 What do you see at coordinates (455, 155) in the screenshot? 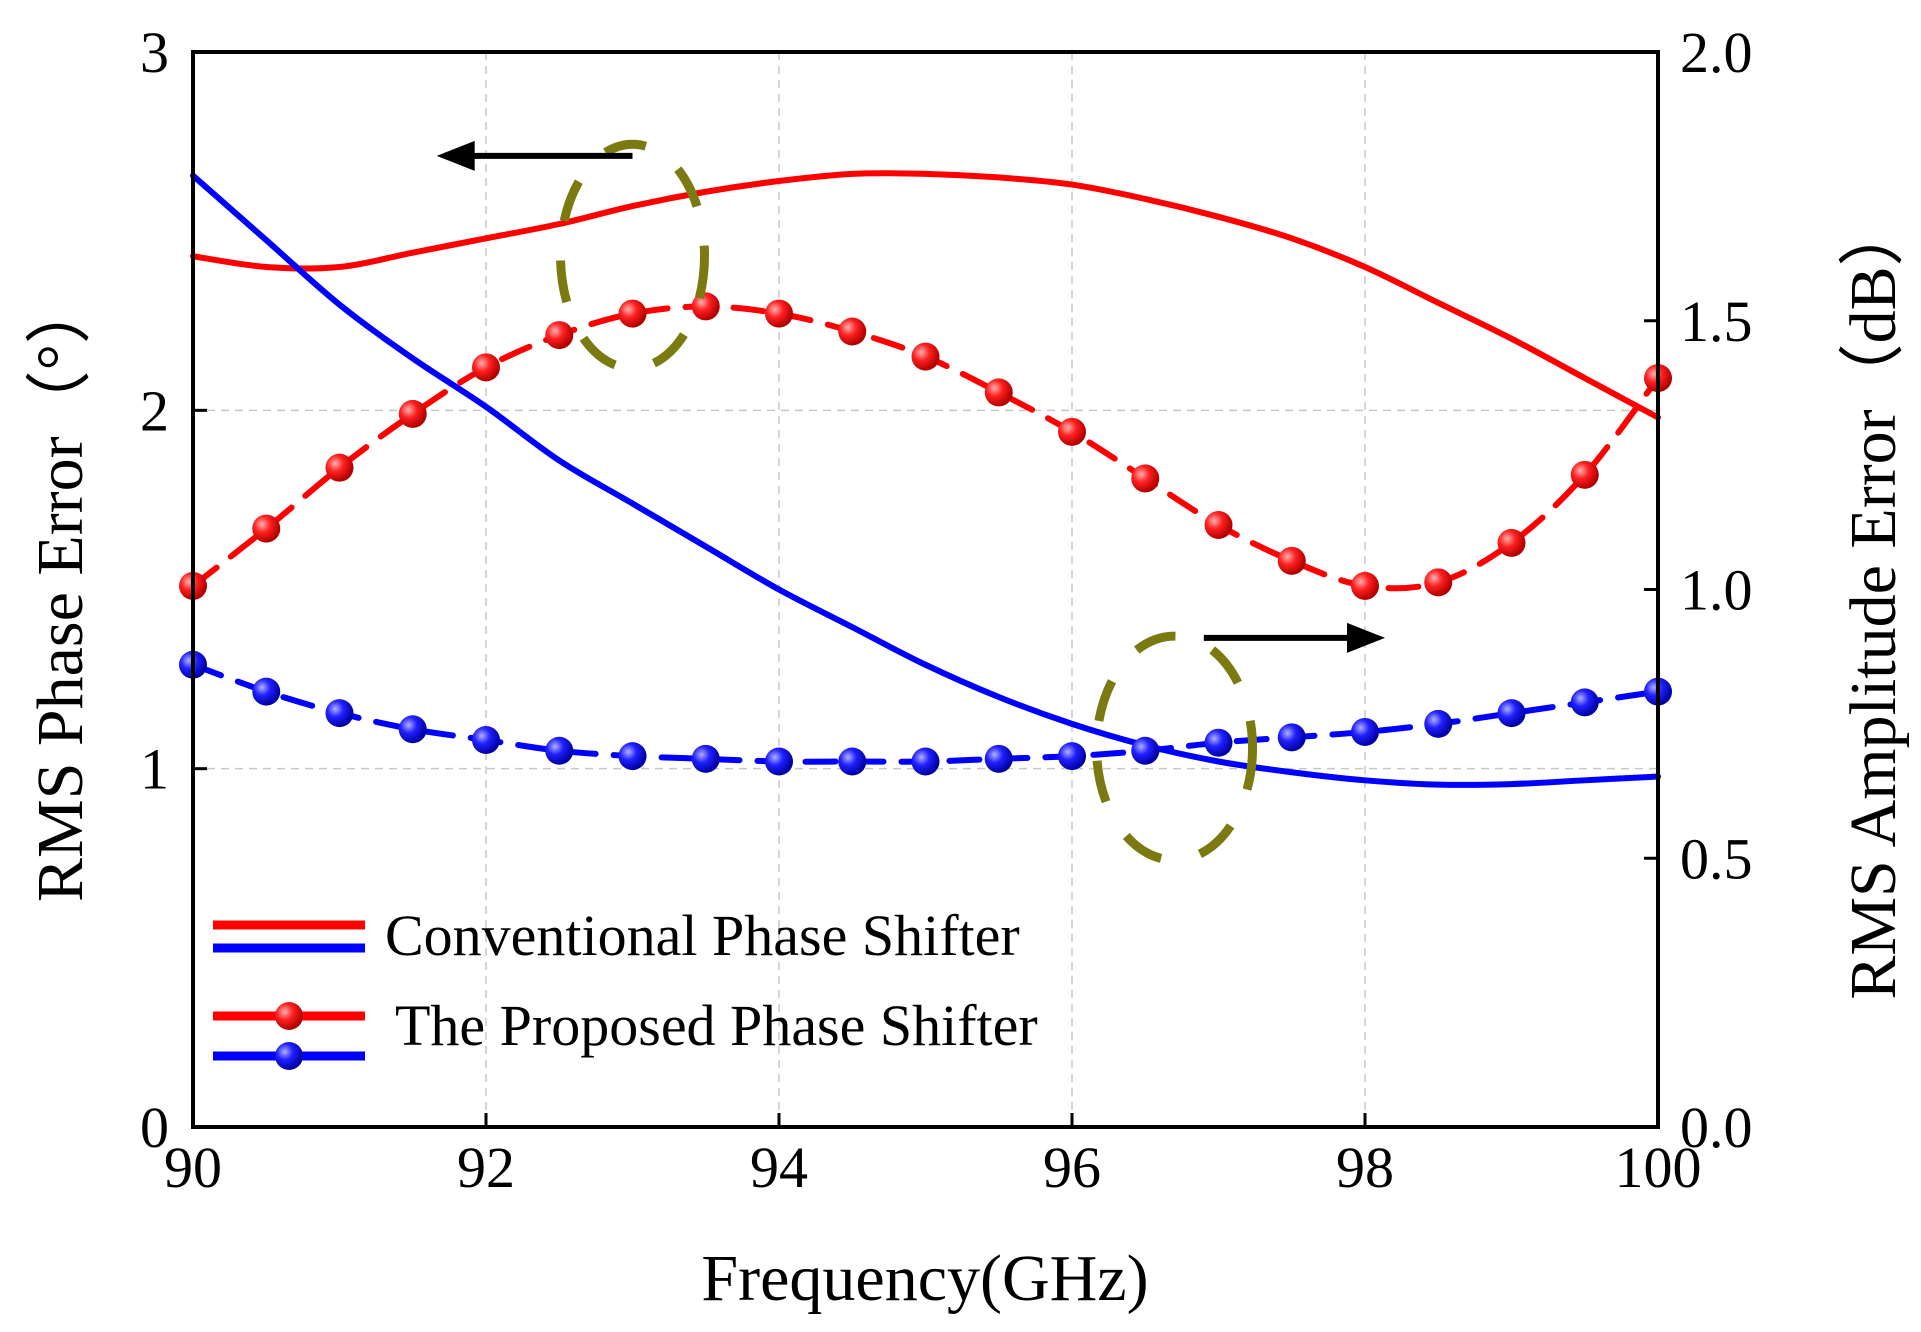
I see `annotation-arrow-left-head` at bounding box center [455, 155].